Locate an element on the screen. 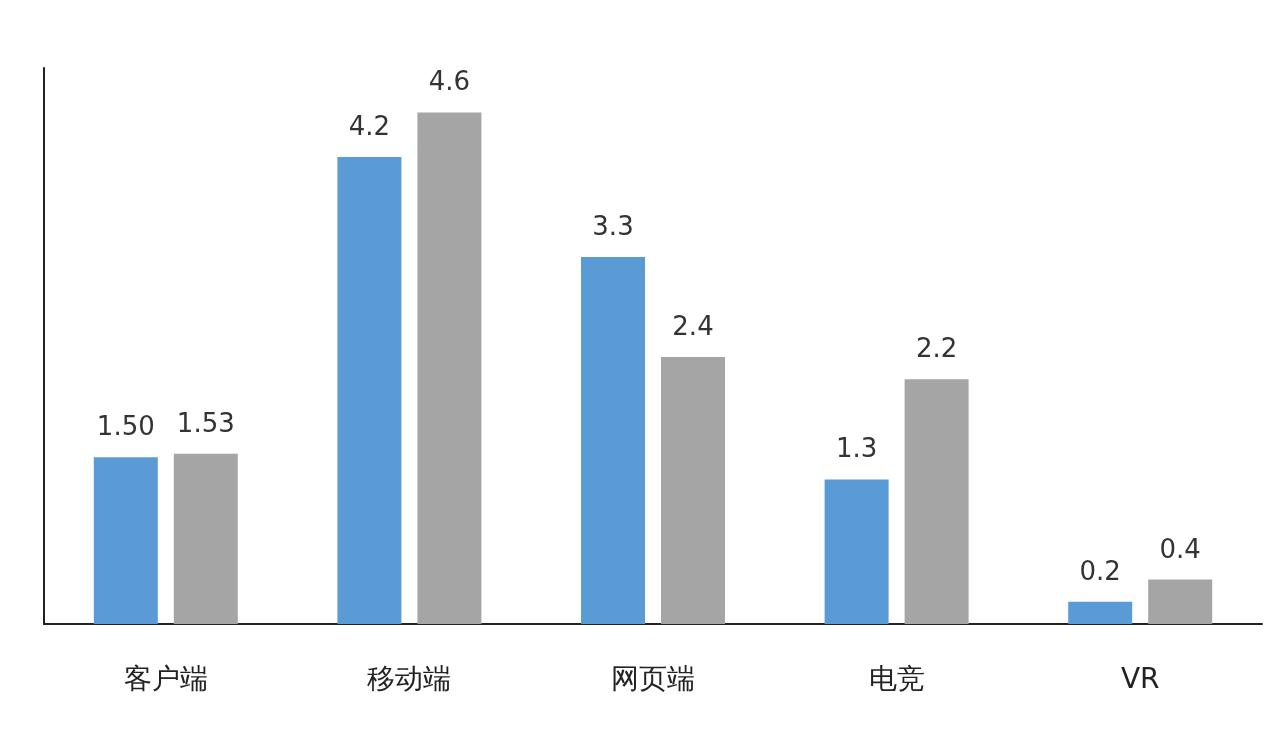 The height and width of the screenshot is (732, 1280). data-label: 4.2 is located at coordinates (369, 125).